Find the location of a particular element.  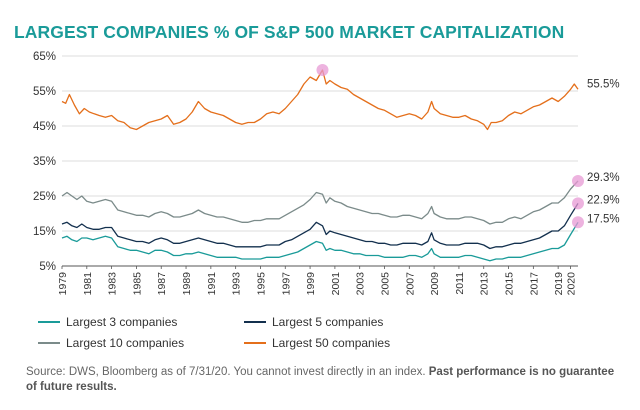

end-label-largest_10: 29.3% is located at coordinates (603, 178).